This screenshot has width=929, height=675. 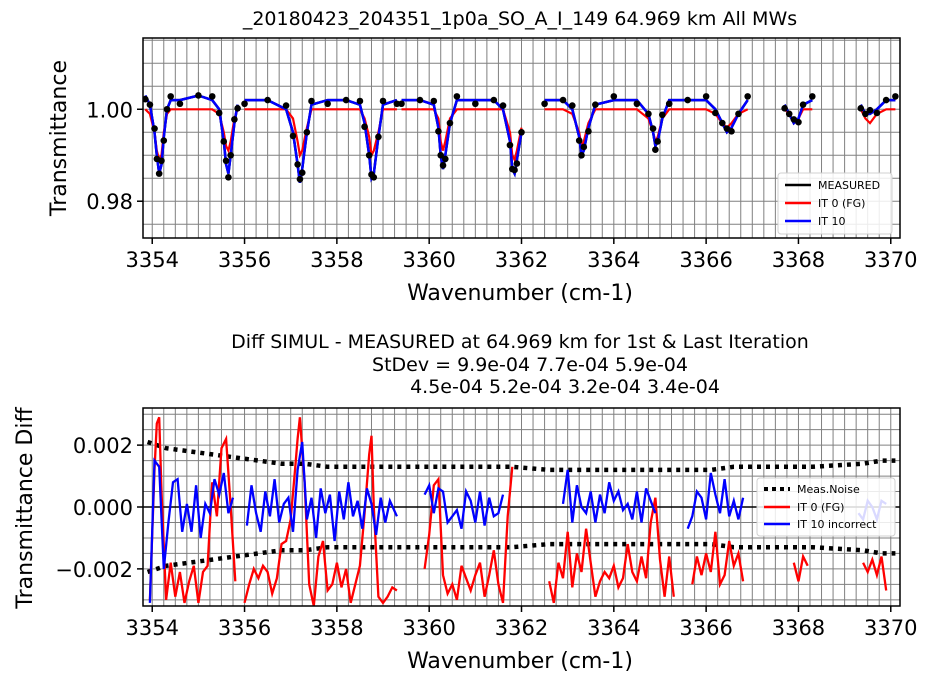 What do you see at coordinates (109, 110) in the screenshot?
I see `top-y-tick-label: 1.00` at bounding box center [109, 110].